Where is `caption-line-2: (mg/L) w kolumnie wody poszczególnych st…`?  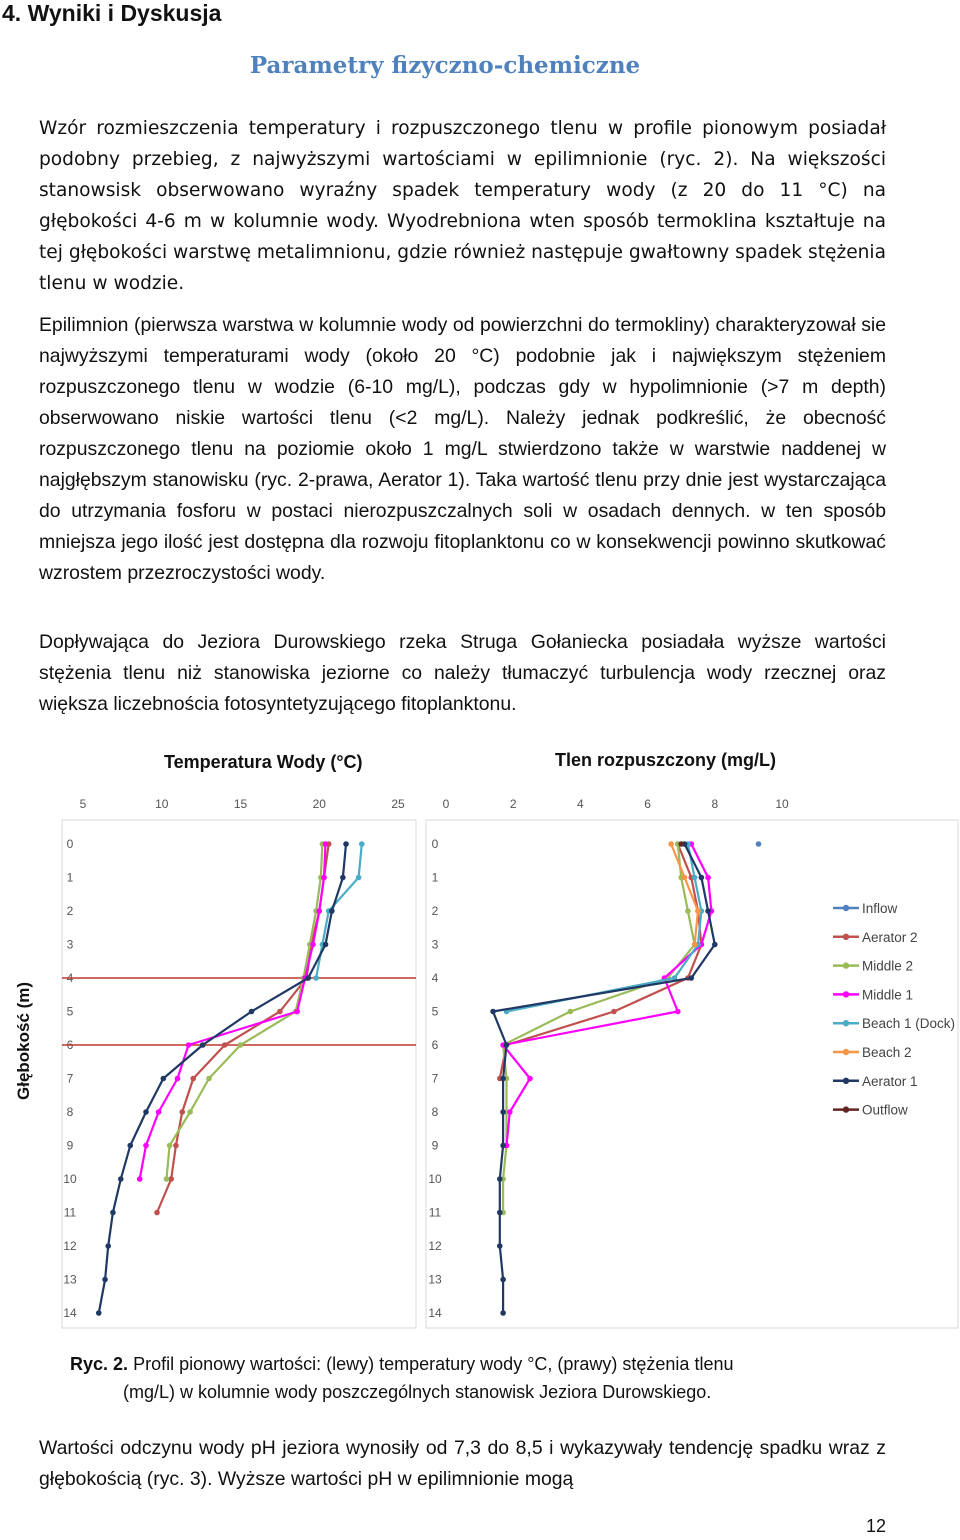
caption-line-2: (mg/L) w kolumnie wody poszczególnych st… is located at coordinates (417, 1392).